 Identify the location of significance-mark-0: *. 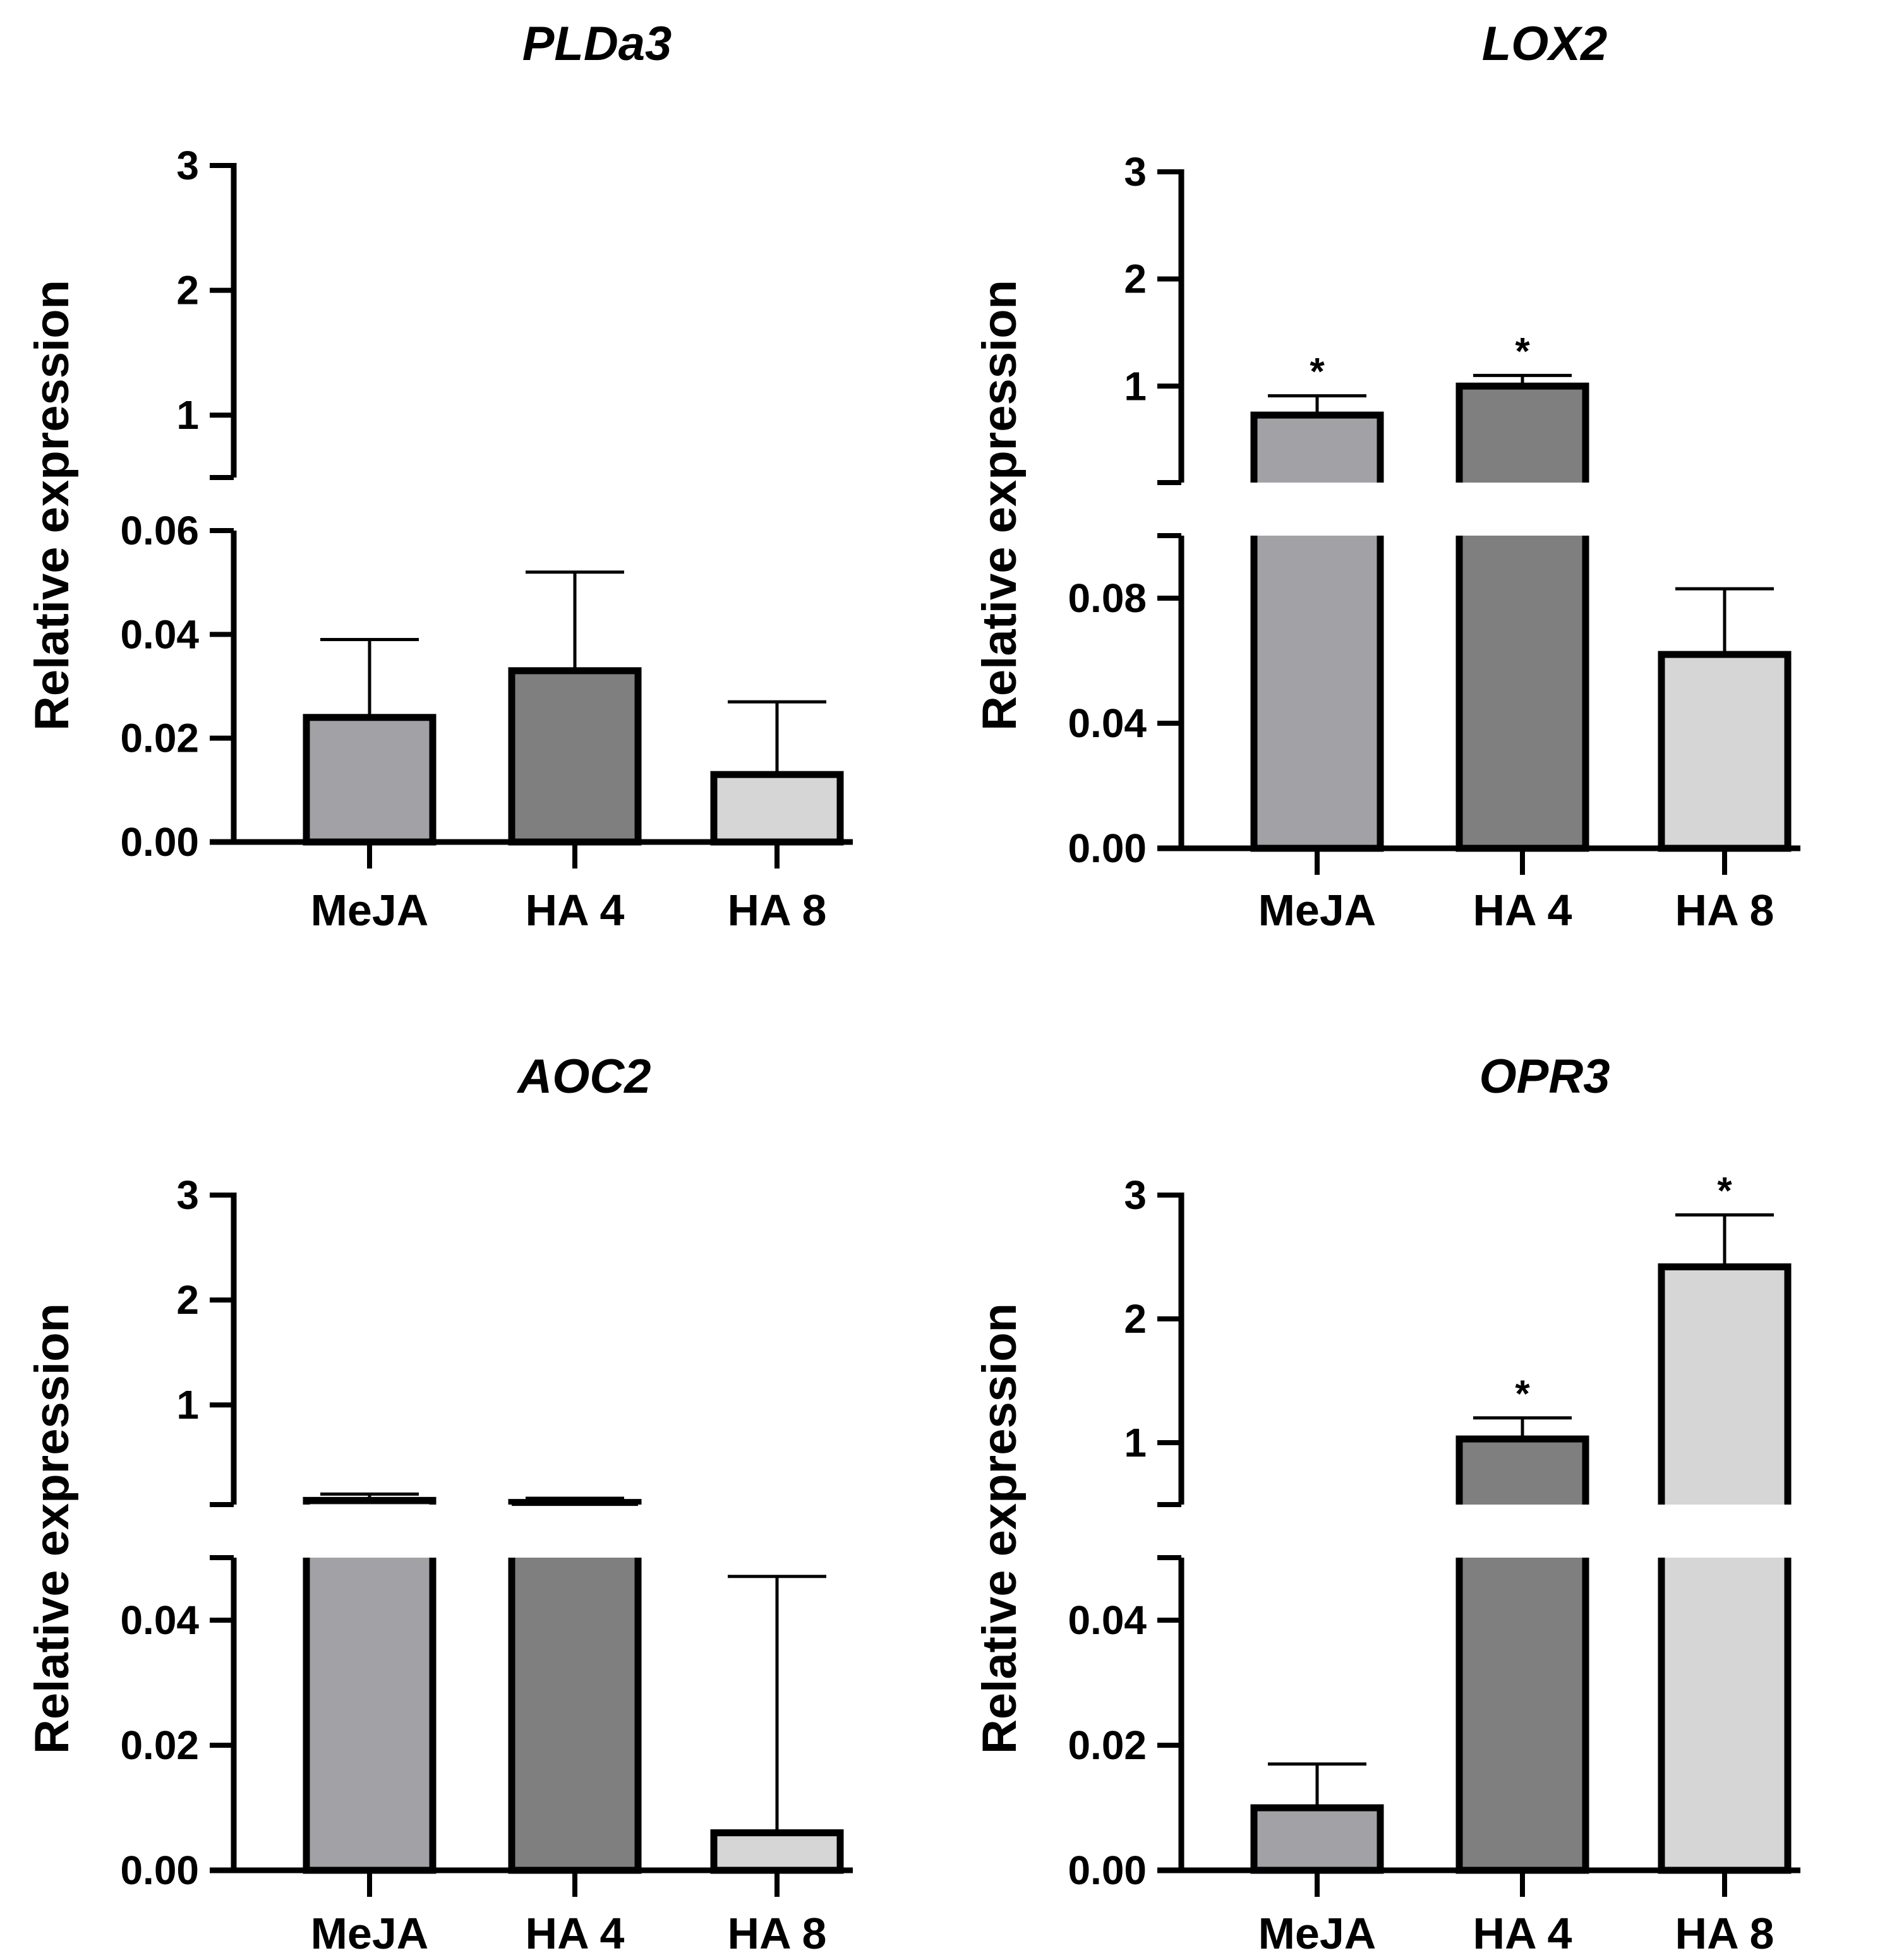
(1318, 372).